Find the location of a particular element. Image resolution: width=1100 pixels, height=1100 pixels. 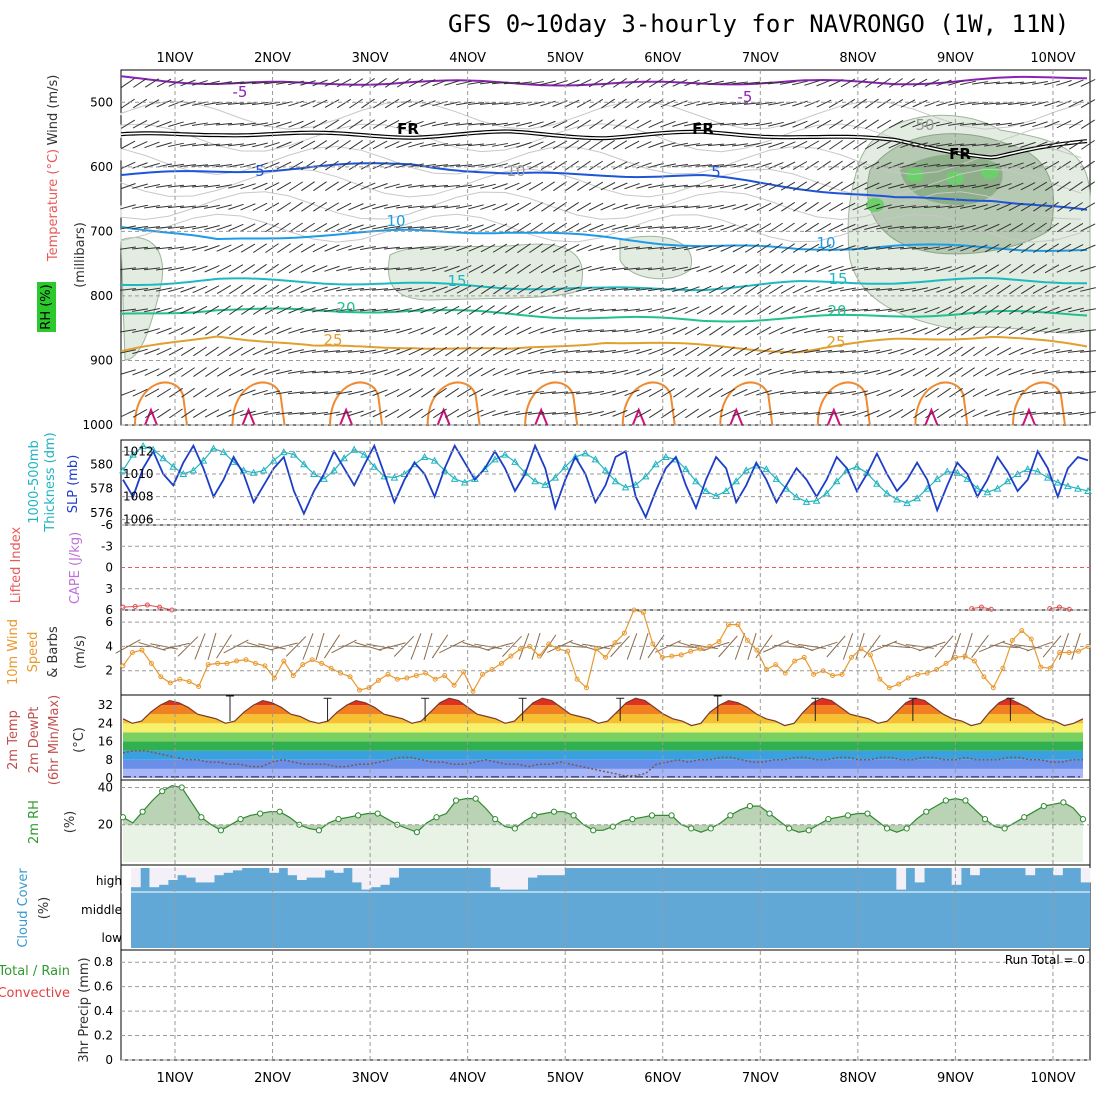

wind-tick: 4 is located at coordinates (109, 646).